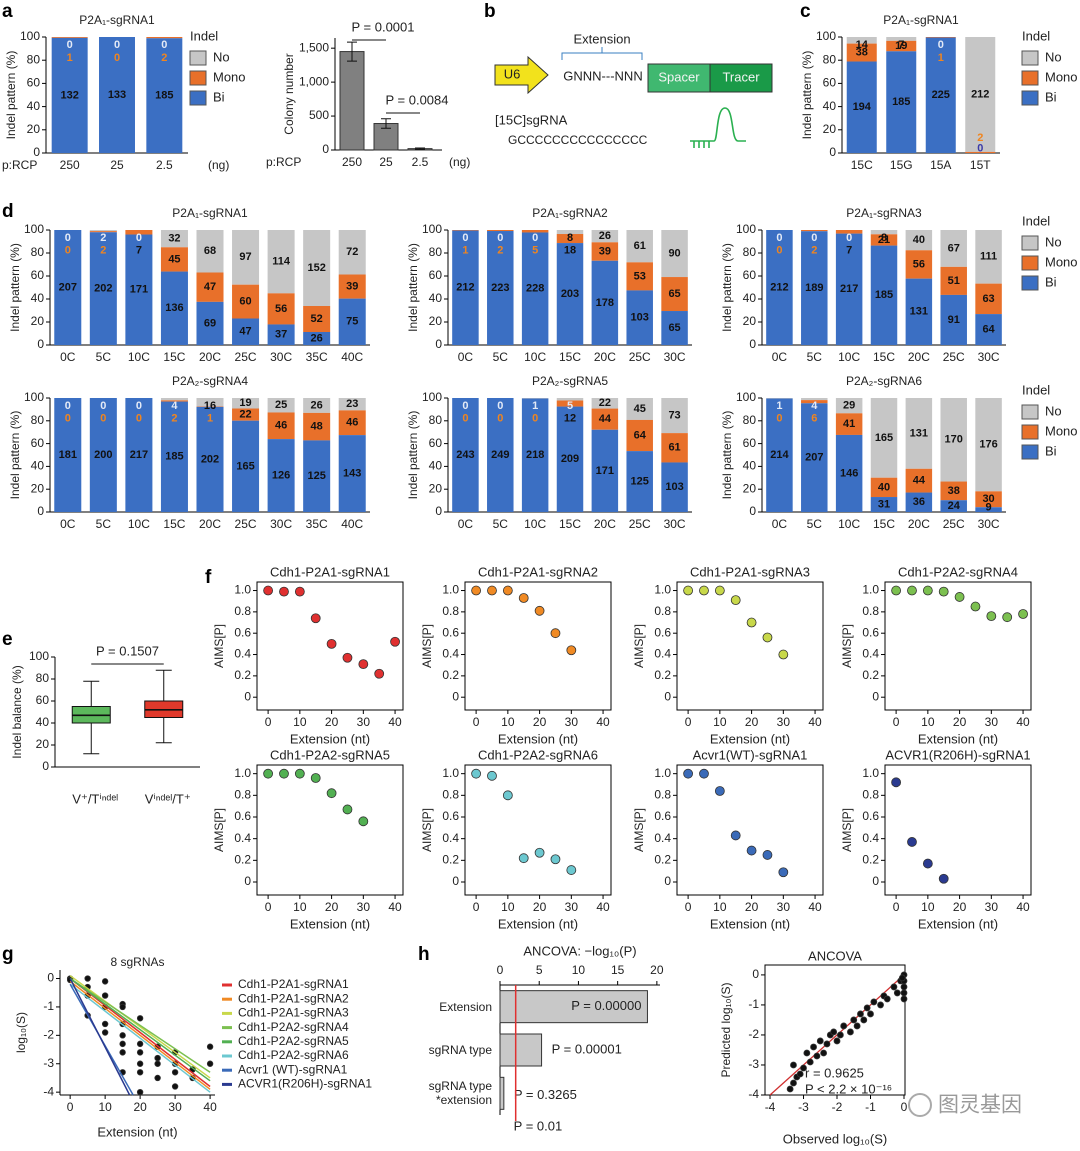 This screenshot has height=1151, width=1080. I want to click on legend-title: Indel, so click(1036, 35).